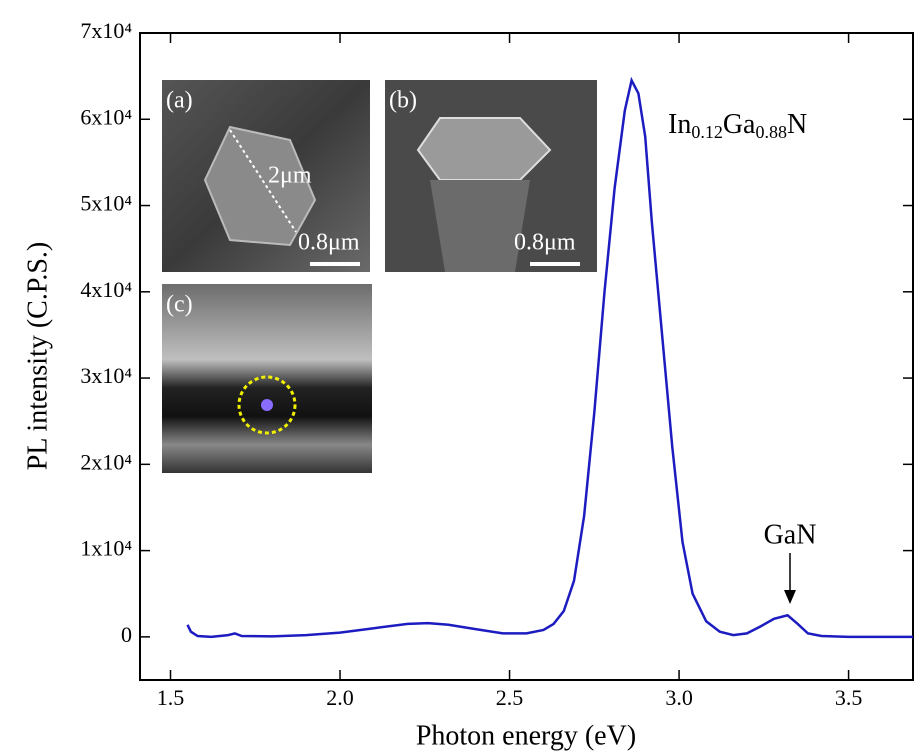 The width and height of the screenshot is (916, 755). What do you see at coordinates (526, 735) in the screenshot?
I see `x-axis-label: Photon energy (eV)` at bounding box center [526, 735].